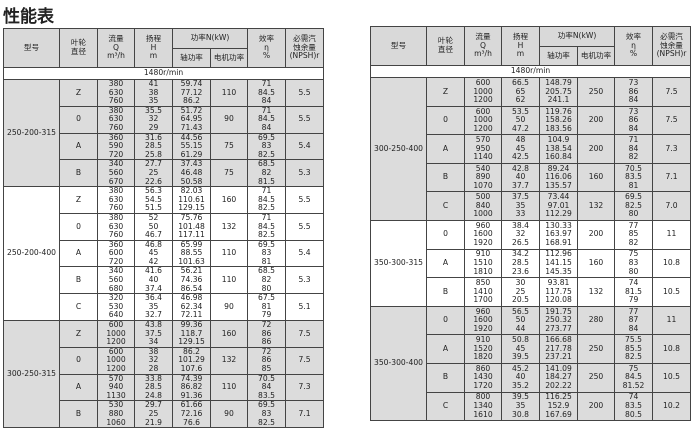 The height and width of the screenshot is (432, 695). Describe the element at coordinates (672, 349) in the screenshot. I see `npsh-cell: 10.8` at that location.